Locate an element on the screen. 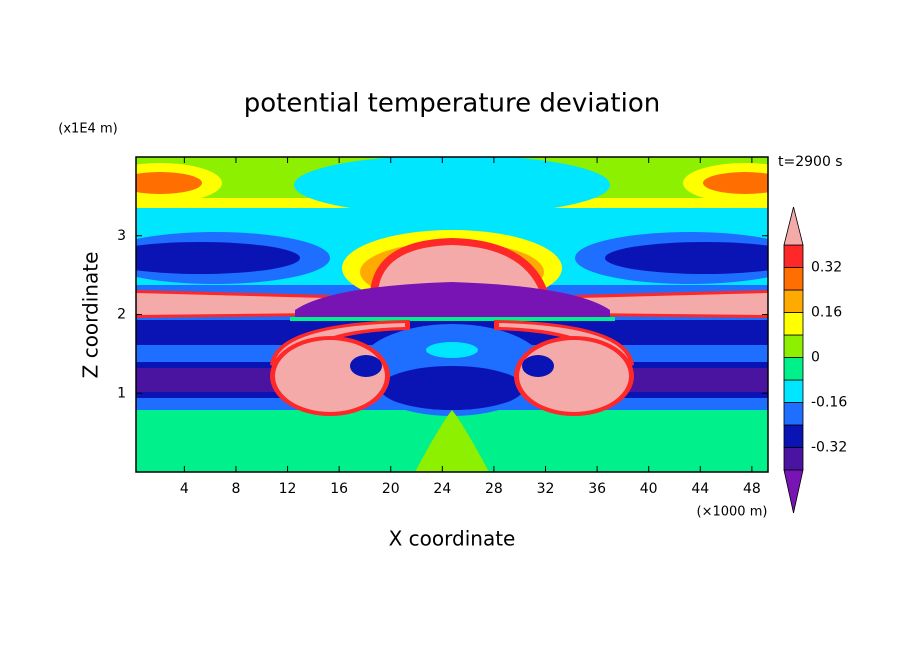  colorbar-under is located at coordinates (793, 491).